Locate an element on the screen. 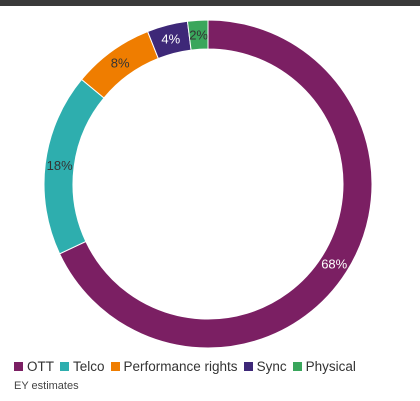 Image resolution: width=420 pixels, height=401 pixels. slice-label-physical: 2% is located at coordinates (198, 34).